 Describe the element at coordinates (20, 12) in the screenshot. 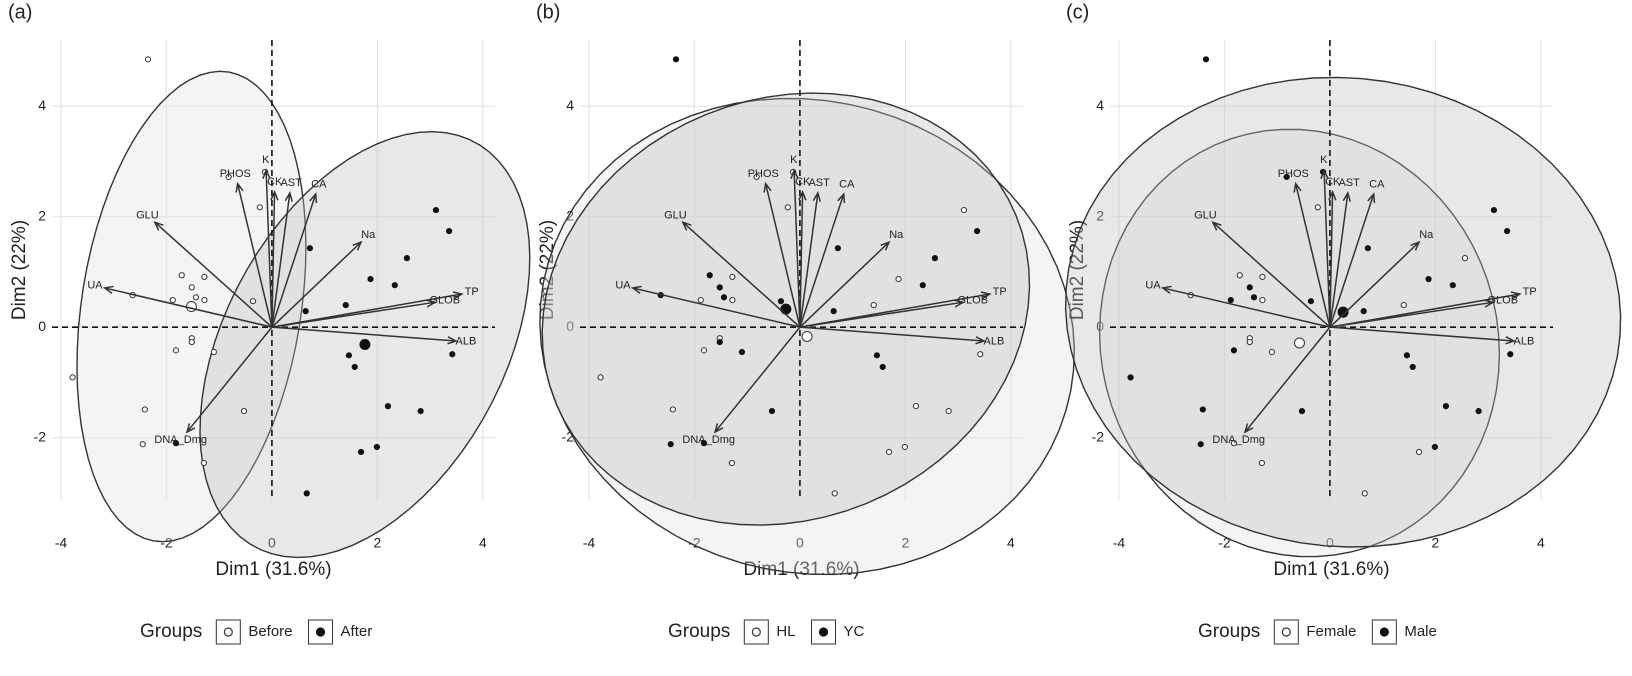

I see `panel-label: (a)` at that location.